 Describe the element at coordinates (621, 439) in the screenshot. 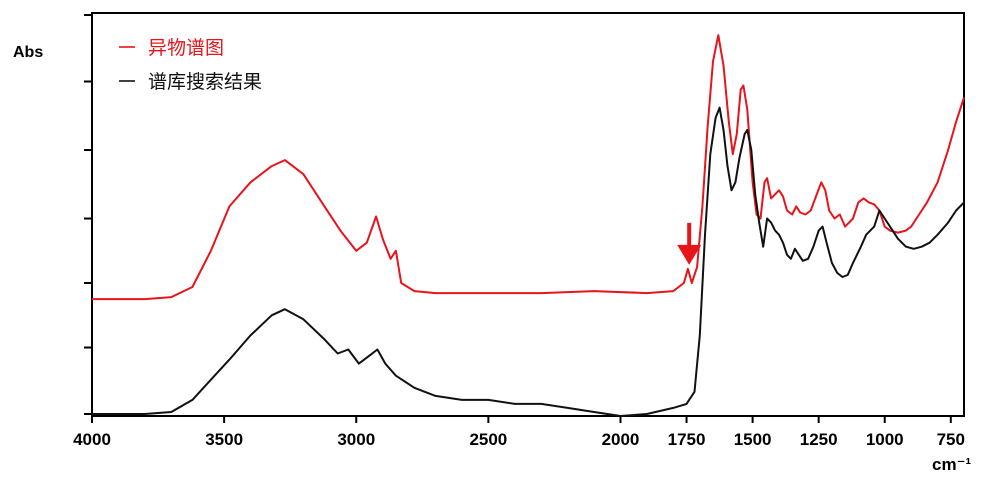

I see `x-tick-label: 2000` at that location.